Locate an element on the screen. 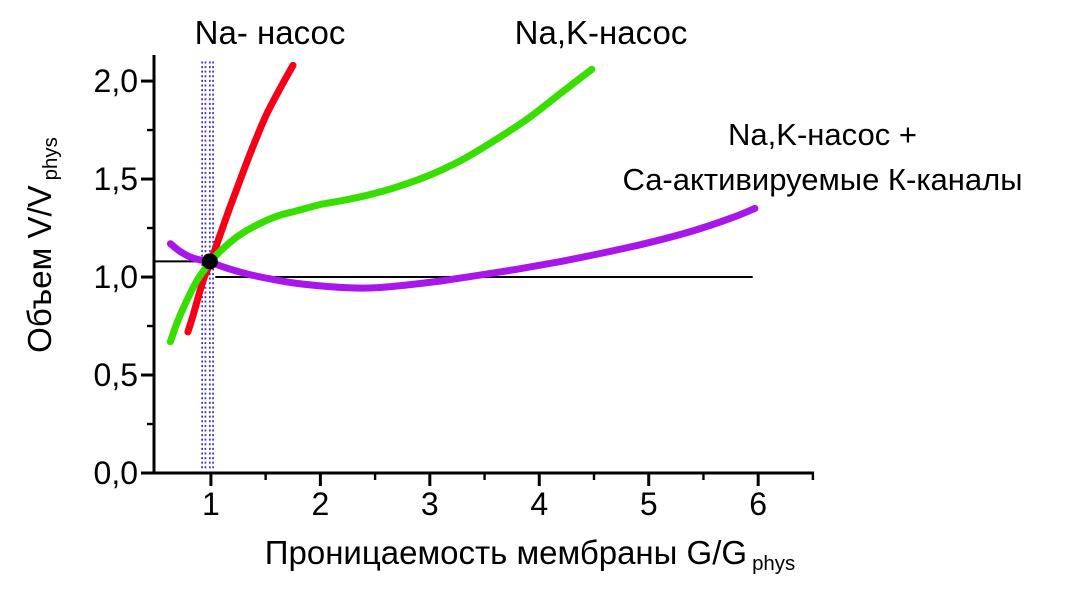 The width and height of the screenshot is (1068, 605). curve-label-nak-pump-ca-line1: Na,K-насос + is located at coordinates (822, 134).